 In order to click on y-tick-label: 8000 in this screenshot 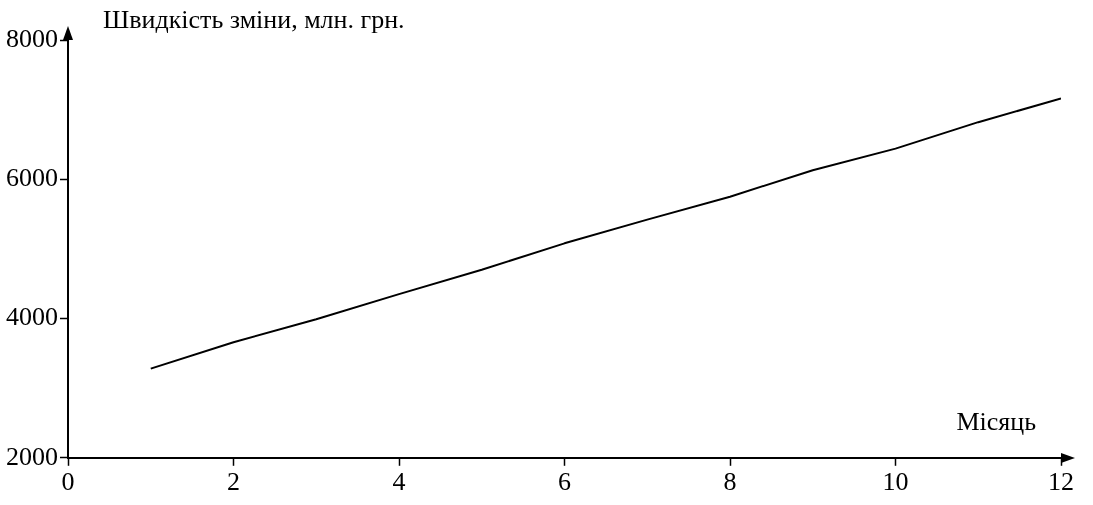, I will do `click(32, 38)`.